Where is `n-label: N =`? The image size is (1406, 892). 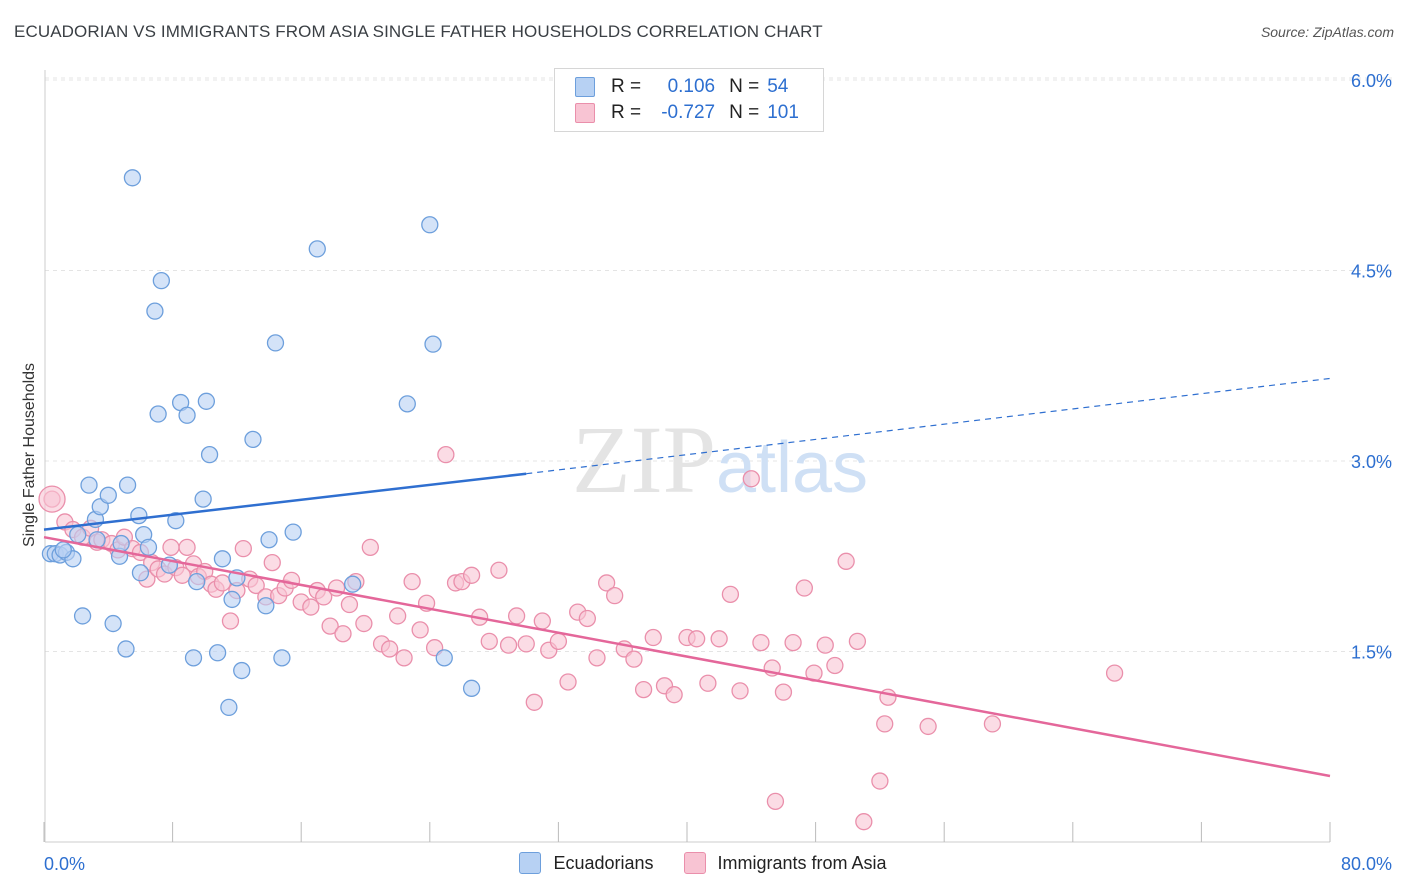 n-label: N = is located at coordinates (744, 86).